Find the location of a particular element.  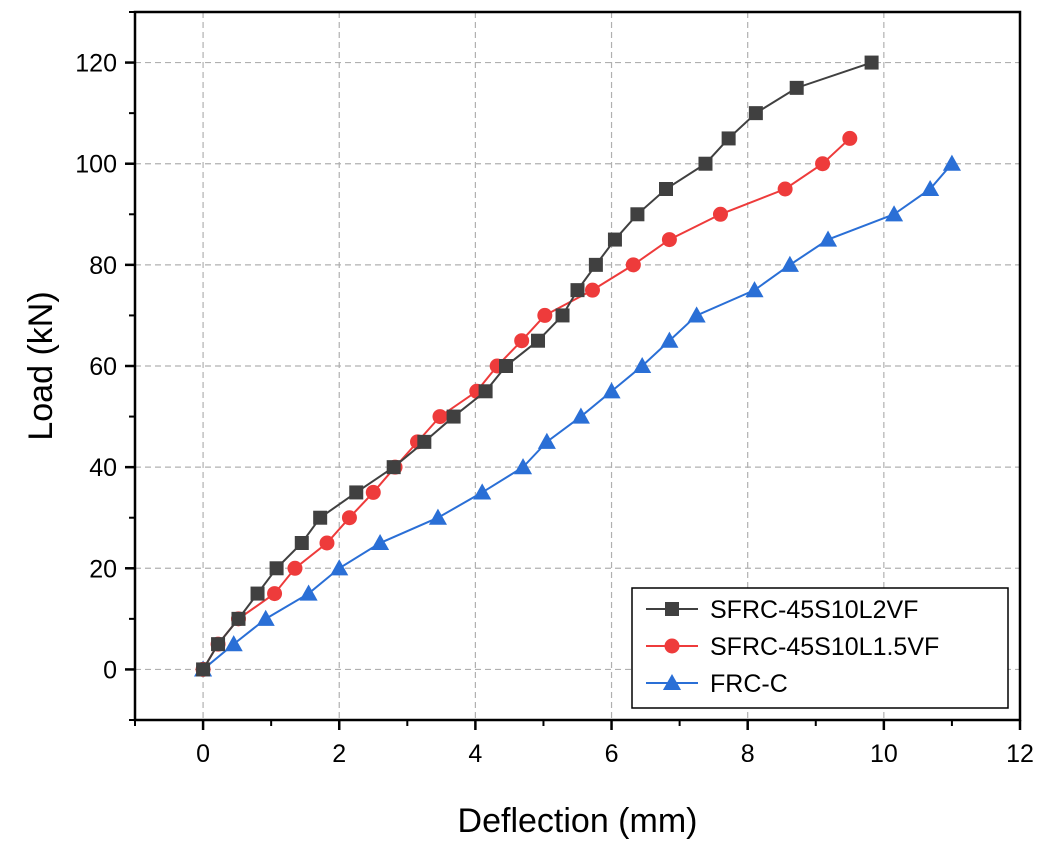

y-tick-label: 120 is located at coordinates (96, 64).